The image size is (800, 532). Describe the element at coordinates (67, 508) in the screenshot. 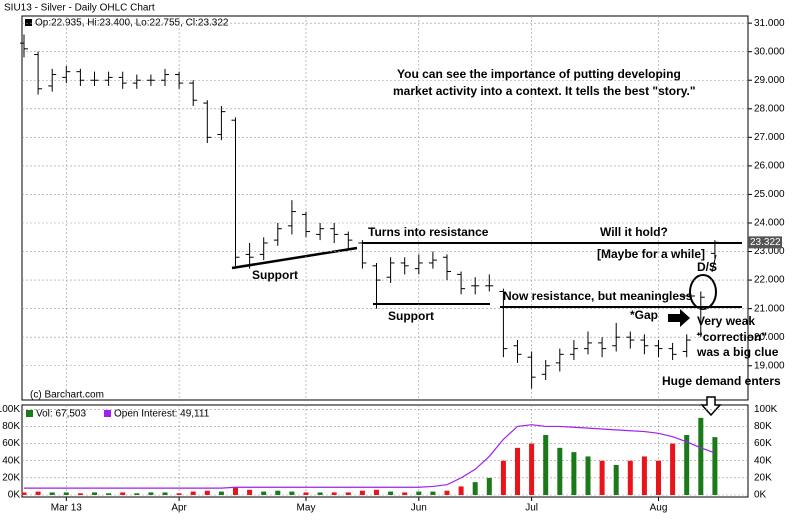

I see `x-tick-label: Mar 13` at that location.